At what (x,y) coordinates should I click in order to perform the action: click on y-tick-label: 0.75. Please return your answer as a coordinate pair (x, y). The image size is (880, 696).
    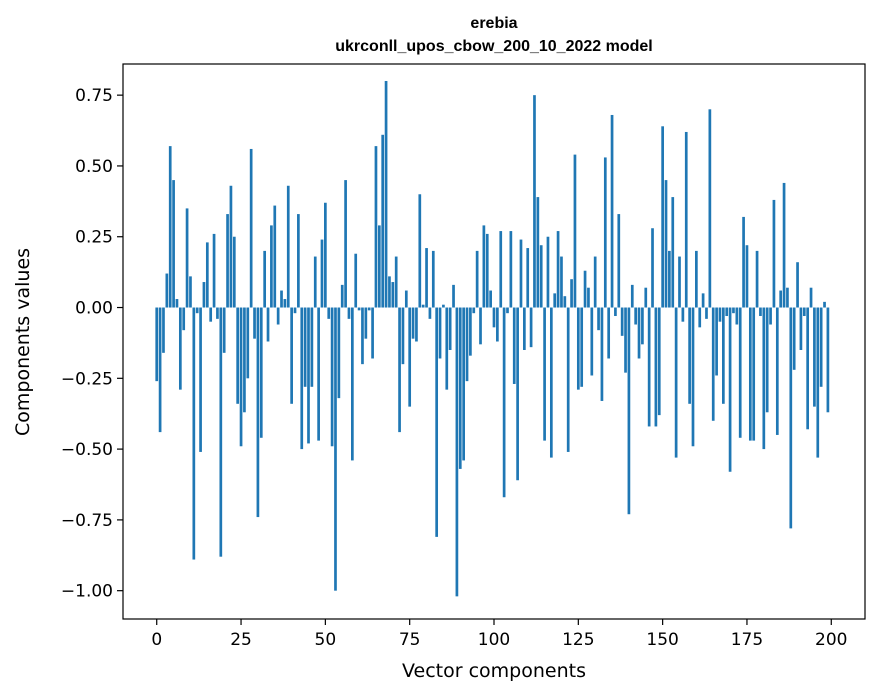
    Looking at the image, I should click on (94, 96).